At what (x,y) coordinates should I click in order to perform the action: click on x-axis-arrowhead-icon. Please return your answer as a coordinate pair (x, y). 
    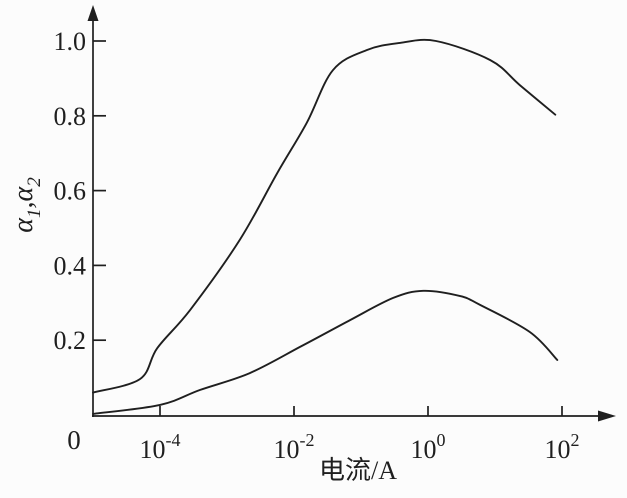
    Looking at the image, I should click on (607, 416).